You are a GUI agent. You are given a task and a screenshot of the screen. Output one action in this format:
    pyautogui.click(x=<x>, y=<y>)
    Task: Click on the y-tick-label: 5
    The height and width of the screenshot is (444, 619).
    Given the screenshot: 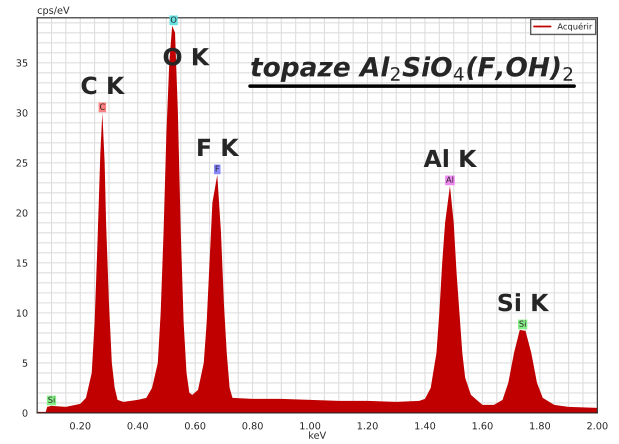 What is the action you would take?
    pyautogui.click(x=25, y=363)
    